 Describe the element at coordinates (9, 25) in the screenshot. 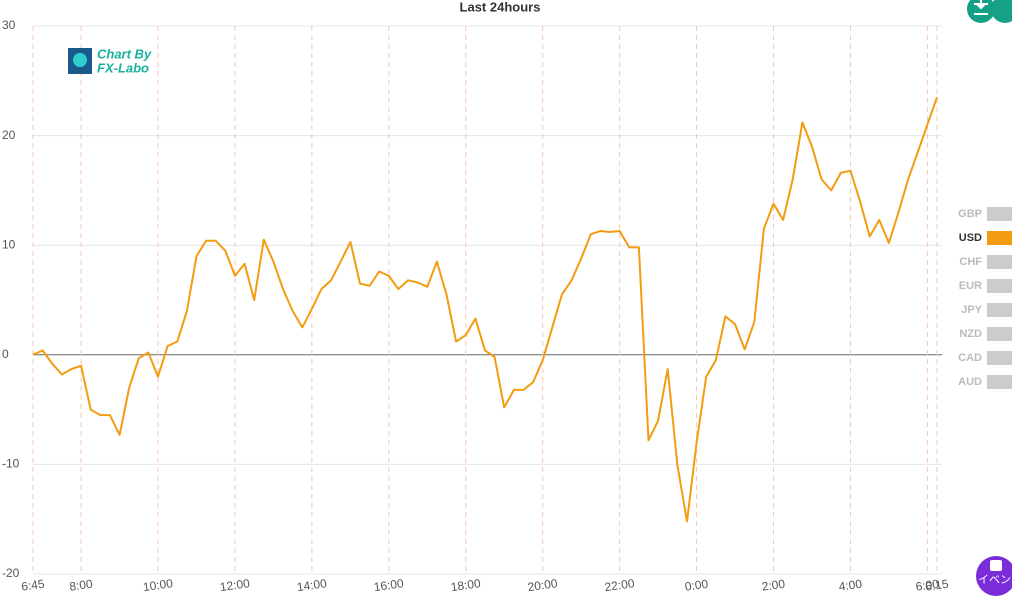

I see `y-tick-label: 30` at that location.